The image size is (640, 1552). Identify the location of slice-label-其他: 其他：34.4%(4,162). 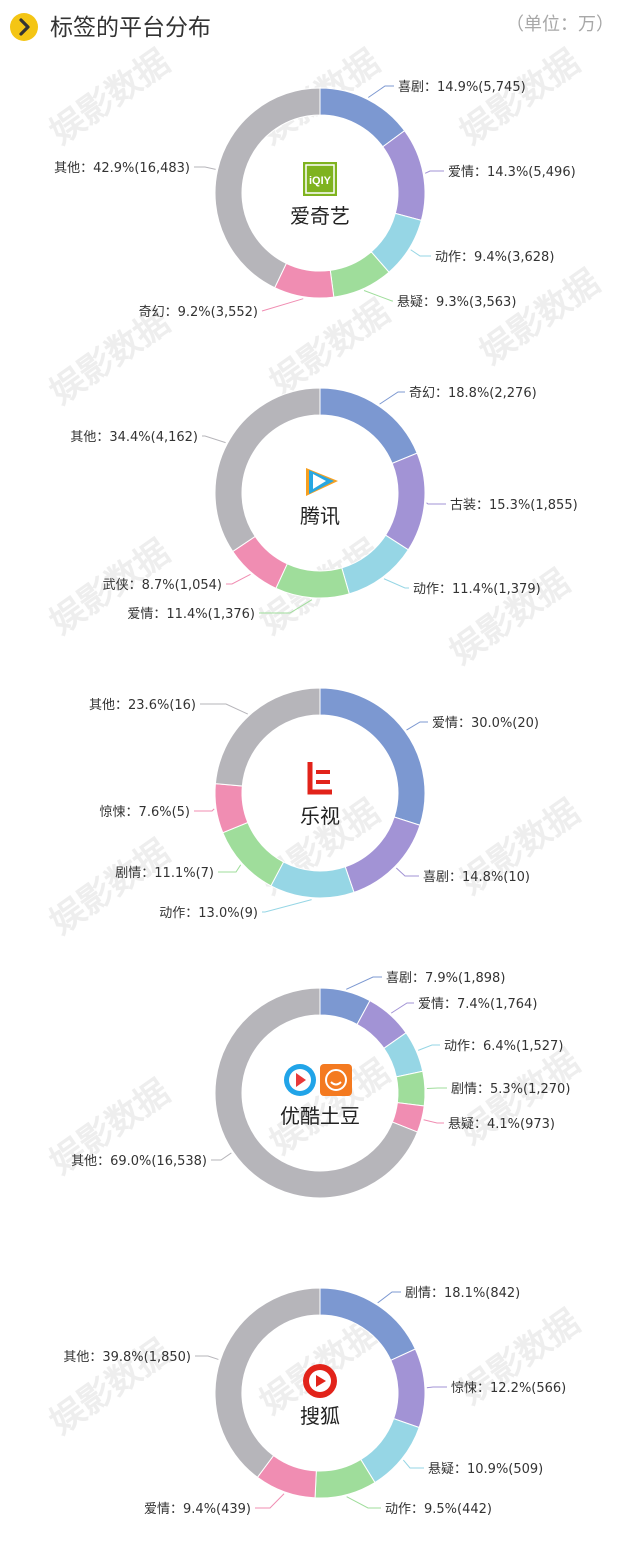
(134, 437).